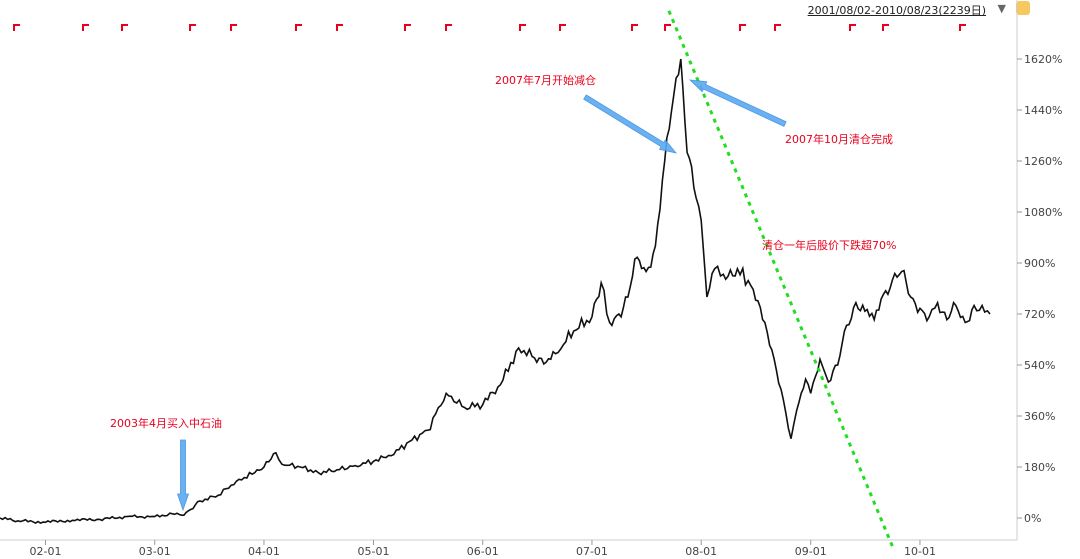 The image size is (1080, 559). What do you see at coordinates (1043, 59) in the screenshot?
I see `y-tick-label: 1620%` at bounding box center [1043, 59].